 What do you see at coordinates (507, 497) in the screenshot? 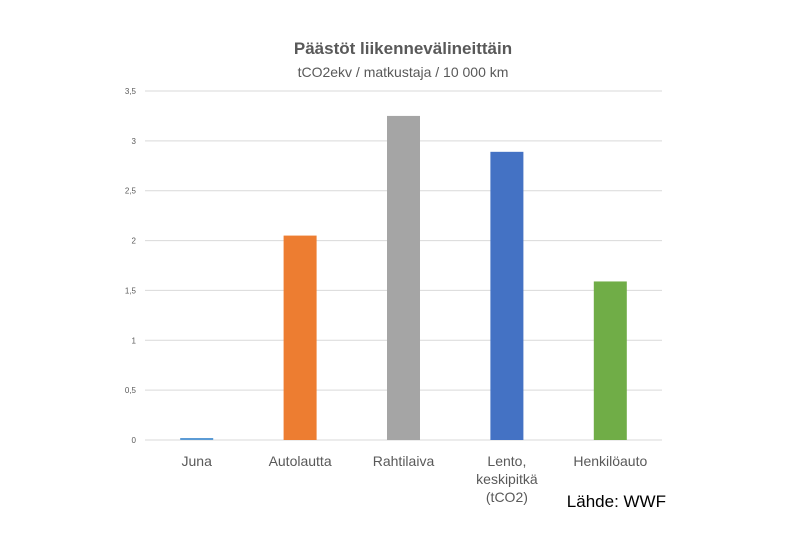
I see `x-tick-label-line: (tCO2)` at bounding box center [507, 497].